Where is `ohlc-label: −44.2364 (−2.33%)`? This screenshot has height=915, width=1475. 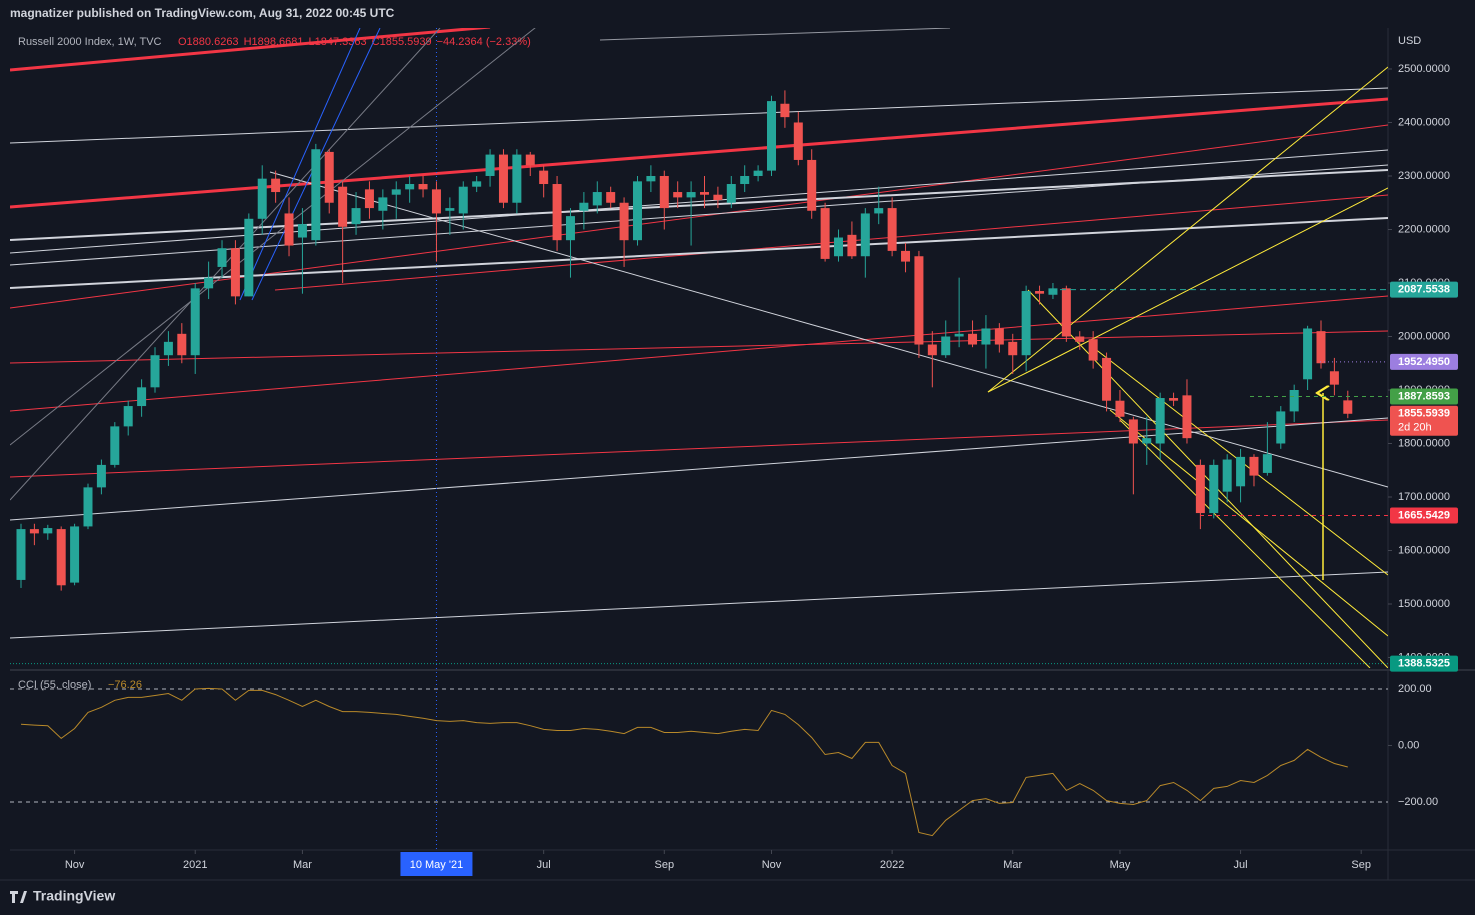
ohlc-label: −44.2364 (−2.33%) is located at coordinates (484, 42).